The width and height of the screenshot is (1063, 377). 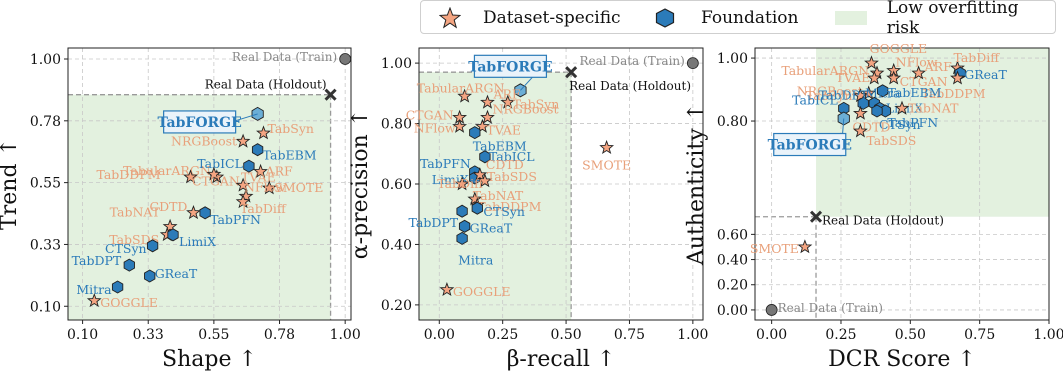 I want to click on point-label-tabsyn: TabSyn, so click(x=290, y=128).